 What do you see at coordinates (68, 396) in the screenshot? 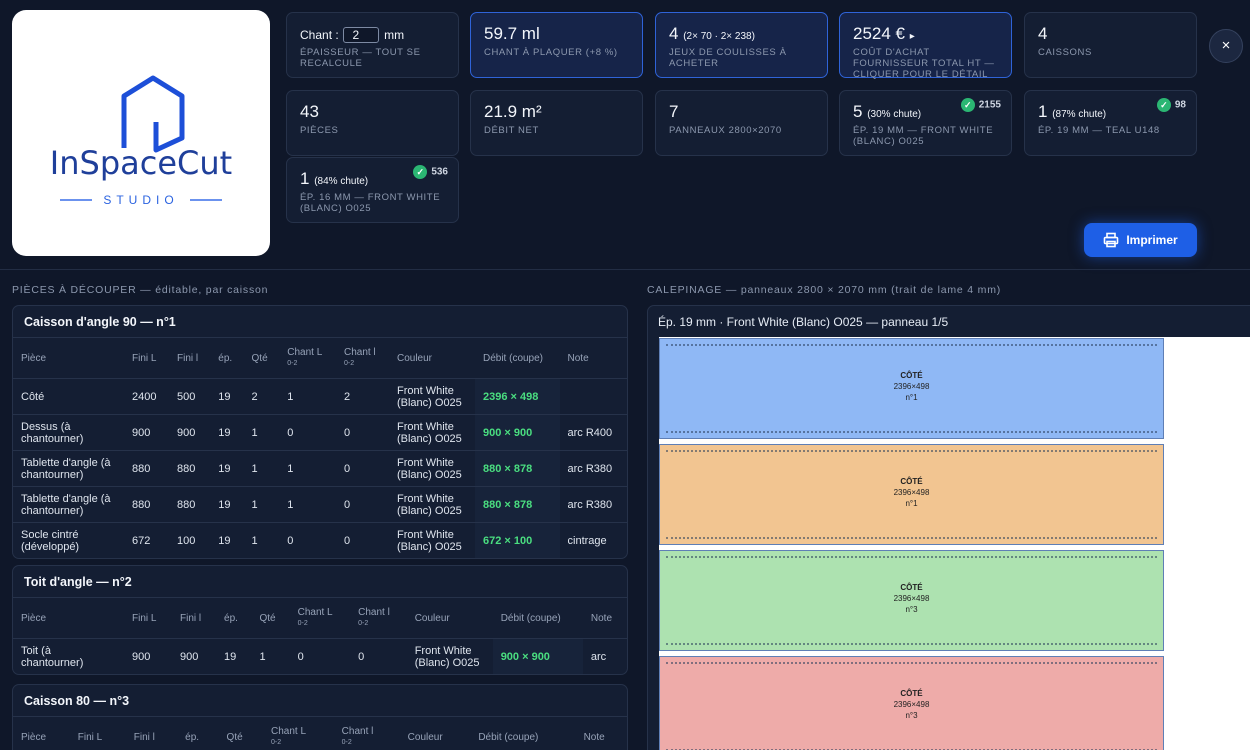
I see `cell: Côté` at bounding box center [68, 396].